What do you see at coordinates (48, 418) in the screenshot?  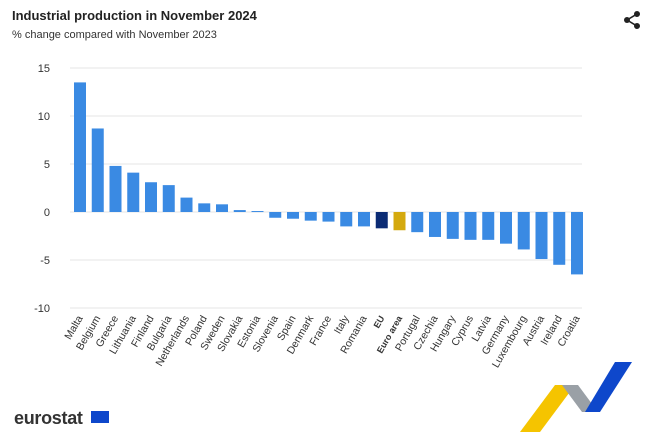 I see `eurostat-logo: eurostat` at bounding box center [48, 418].